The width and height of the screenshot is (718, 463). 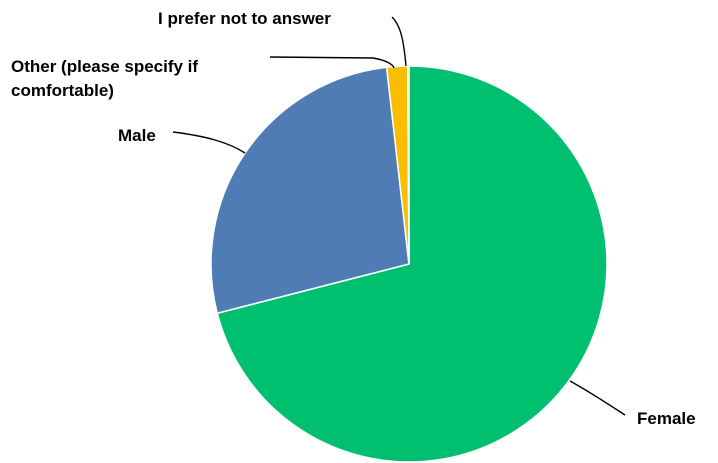 I want to click on slice-label-female: Female, so click(x=666, y=418).